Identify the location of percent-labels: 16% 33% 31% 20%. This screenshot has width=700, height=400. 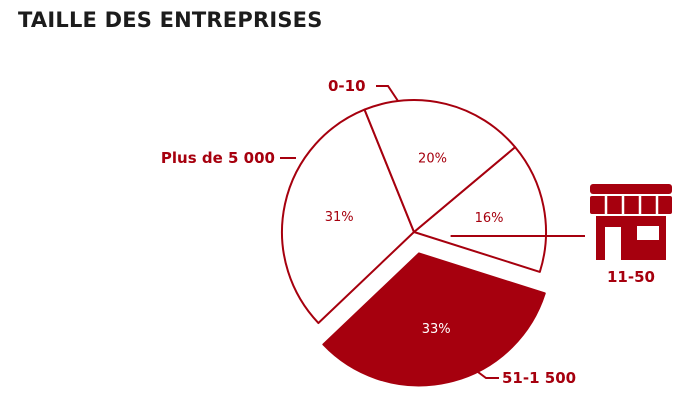
(414, 244).